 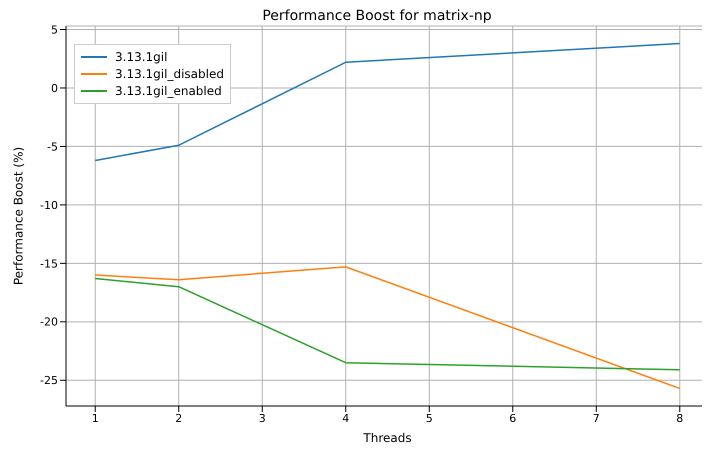 What do you see at coordinates (680, 418) in the screenshot?
I see `x-tick-label: 8` at bounding box center [680, 418].